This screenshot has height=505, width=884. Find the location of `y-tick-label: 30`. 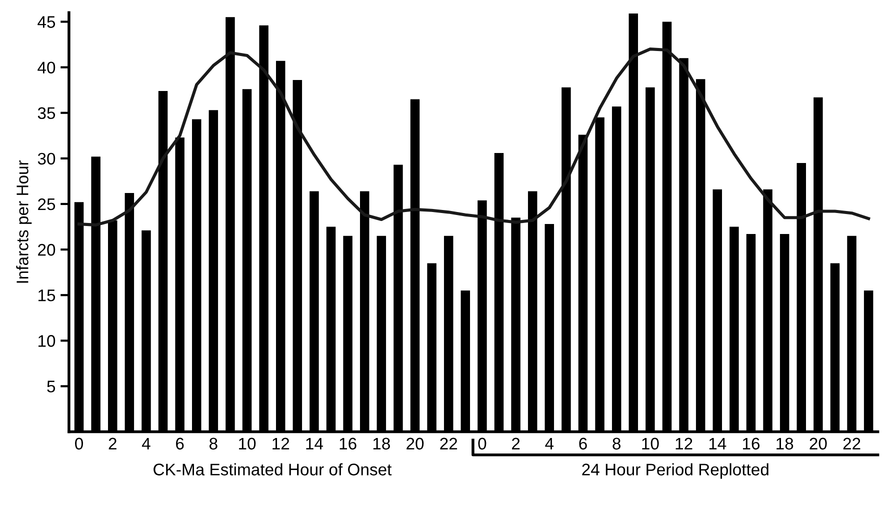

y-tick-label: 30 is located at coordinates (47, 158).